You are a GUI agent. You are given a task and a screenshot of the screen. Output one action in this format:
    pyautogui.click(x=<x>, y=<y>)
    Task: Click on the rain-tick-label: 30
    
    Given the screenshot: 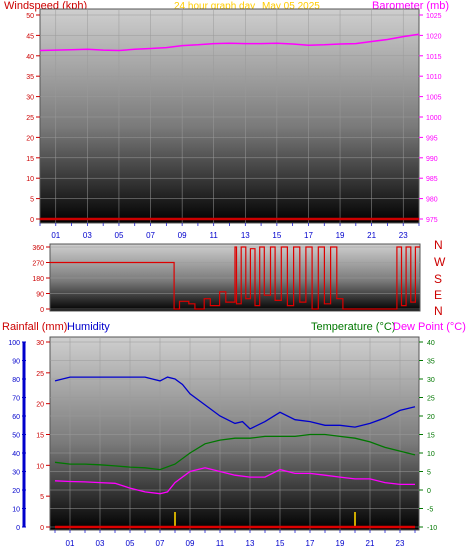 What is the action you would take?
    pyautogui.click(x=40, y=343)
    